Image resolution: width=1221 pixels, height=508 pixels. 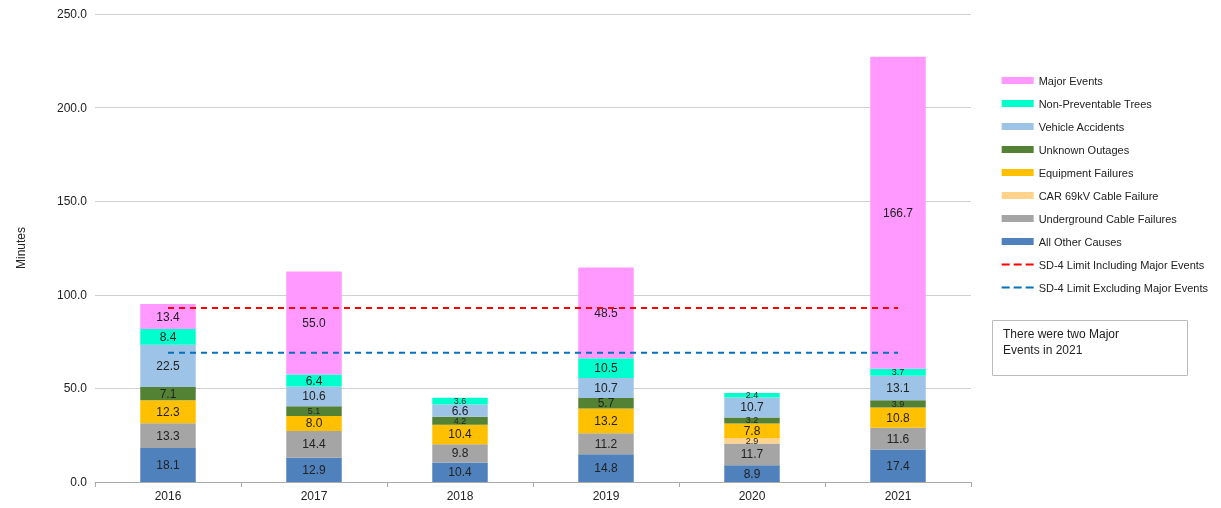 What do you see at coordinates (1108, 218) in the screenshot?
I see `legend-label: Underground Cable Failures` at bounding box center [1108, 218].